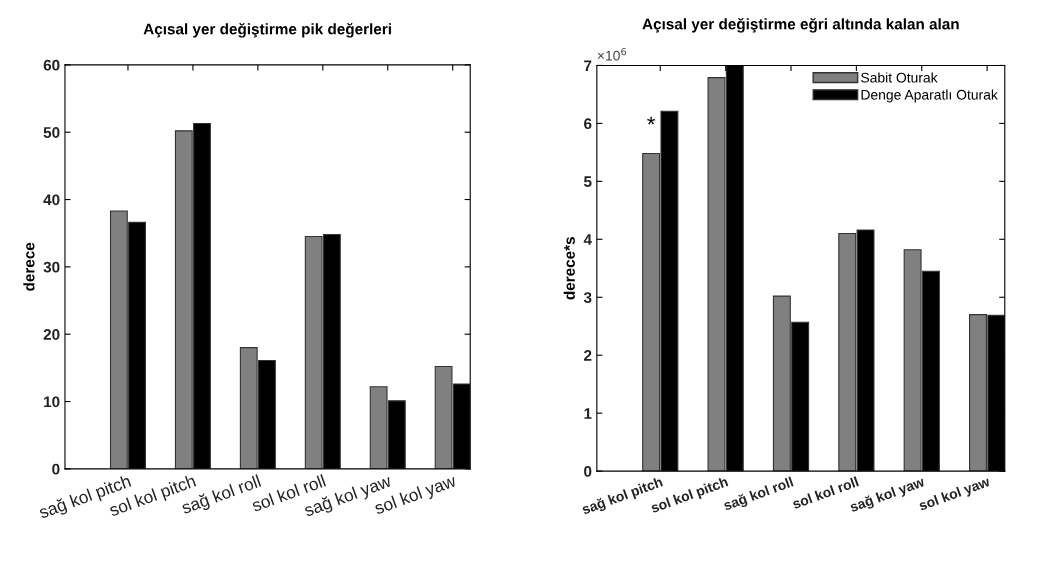 Image resolution: width=1038 pixels, height=569 pixels. Describe the element at coordinates (51, 200) in the screenshot. I see `y-tick-label: 40` at that location.